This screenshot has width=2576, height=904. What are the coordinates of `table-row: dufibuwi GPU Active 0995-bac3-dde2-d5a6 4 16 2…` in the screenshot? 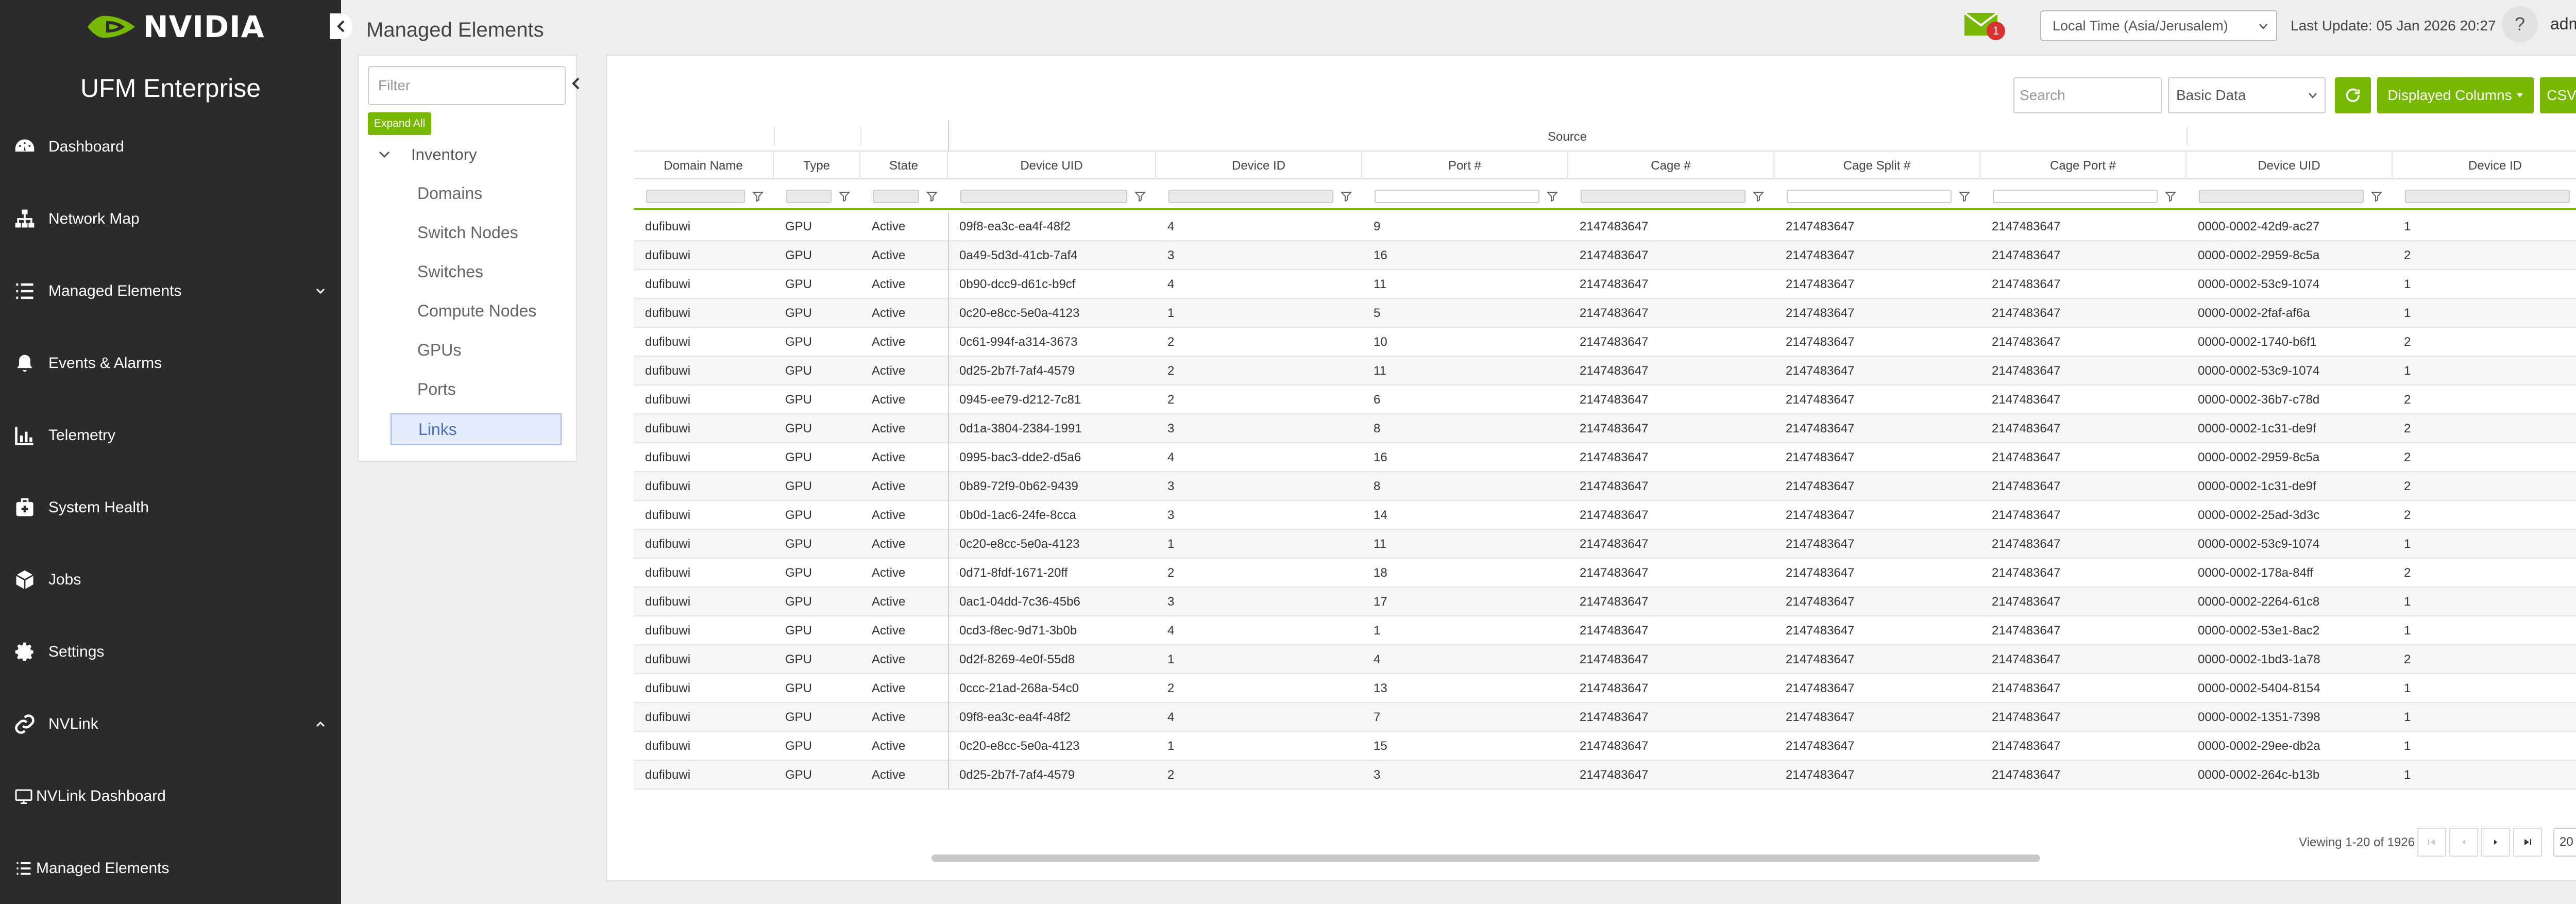 It's located at (1605, 457).